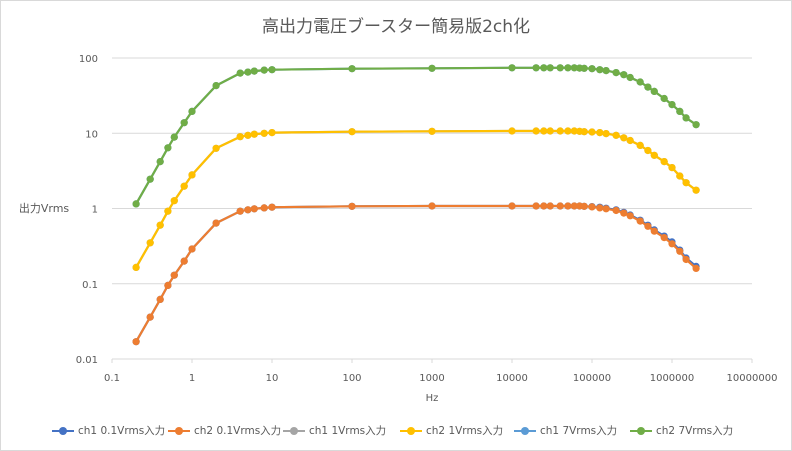 This screenshot has height=451, width=792. What do you see at coordinates (272, 378) in the screenshot?
I see `x-tick-label: 10` at bounding box center [272, 378].